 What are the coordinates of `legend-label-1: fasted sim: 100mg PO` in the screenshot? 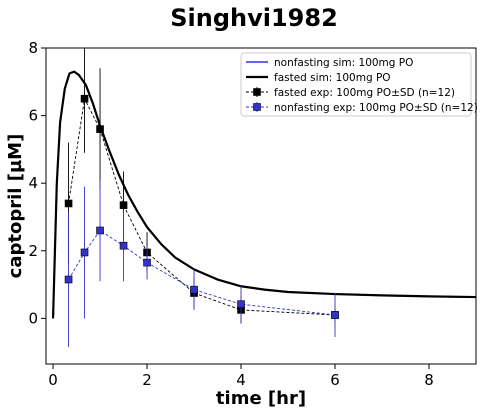 It's located at (332, 78).